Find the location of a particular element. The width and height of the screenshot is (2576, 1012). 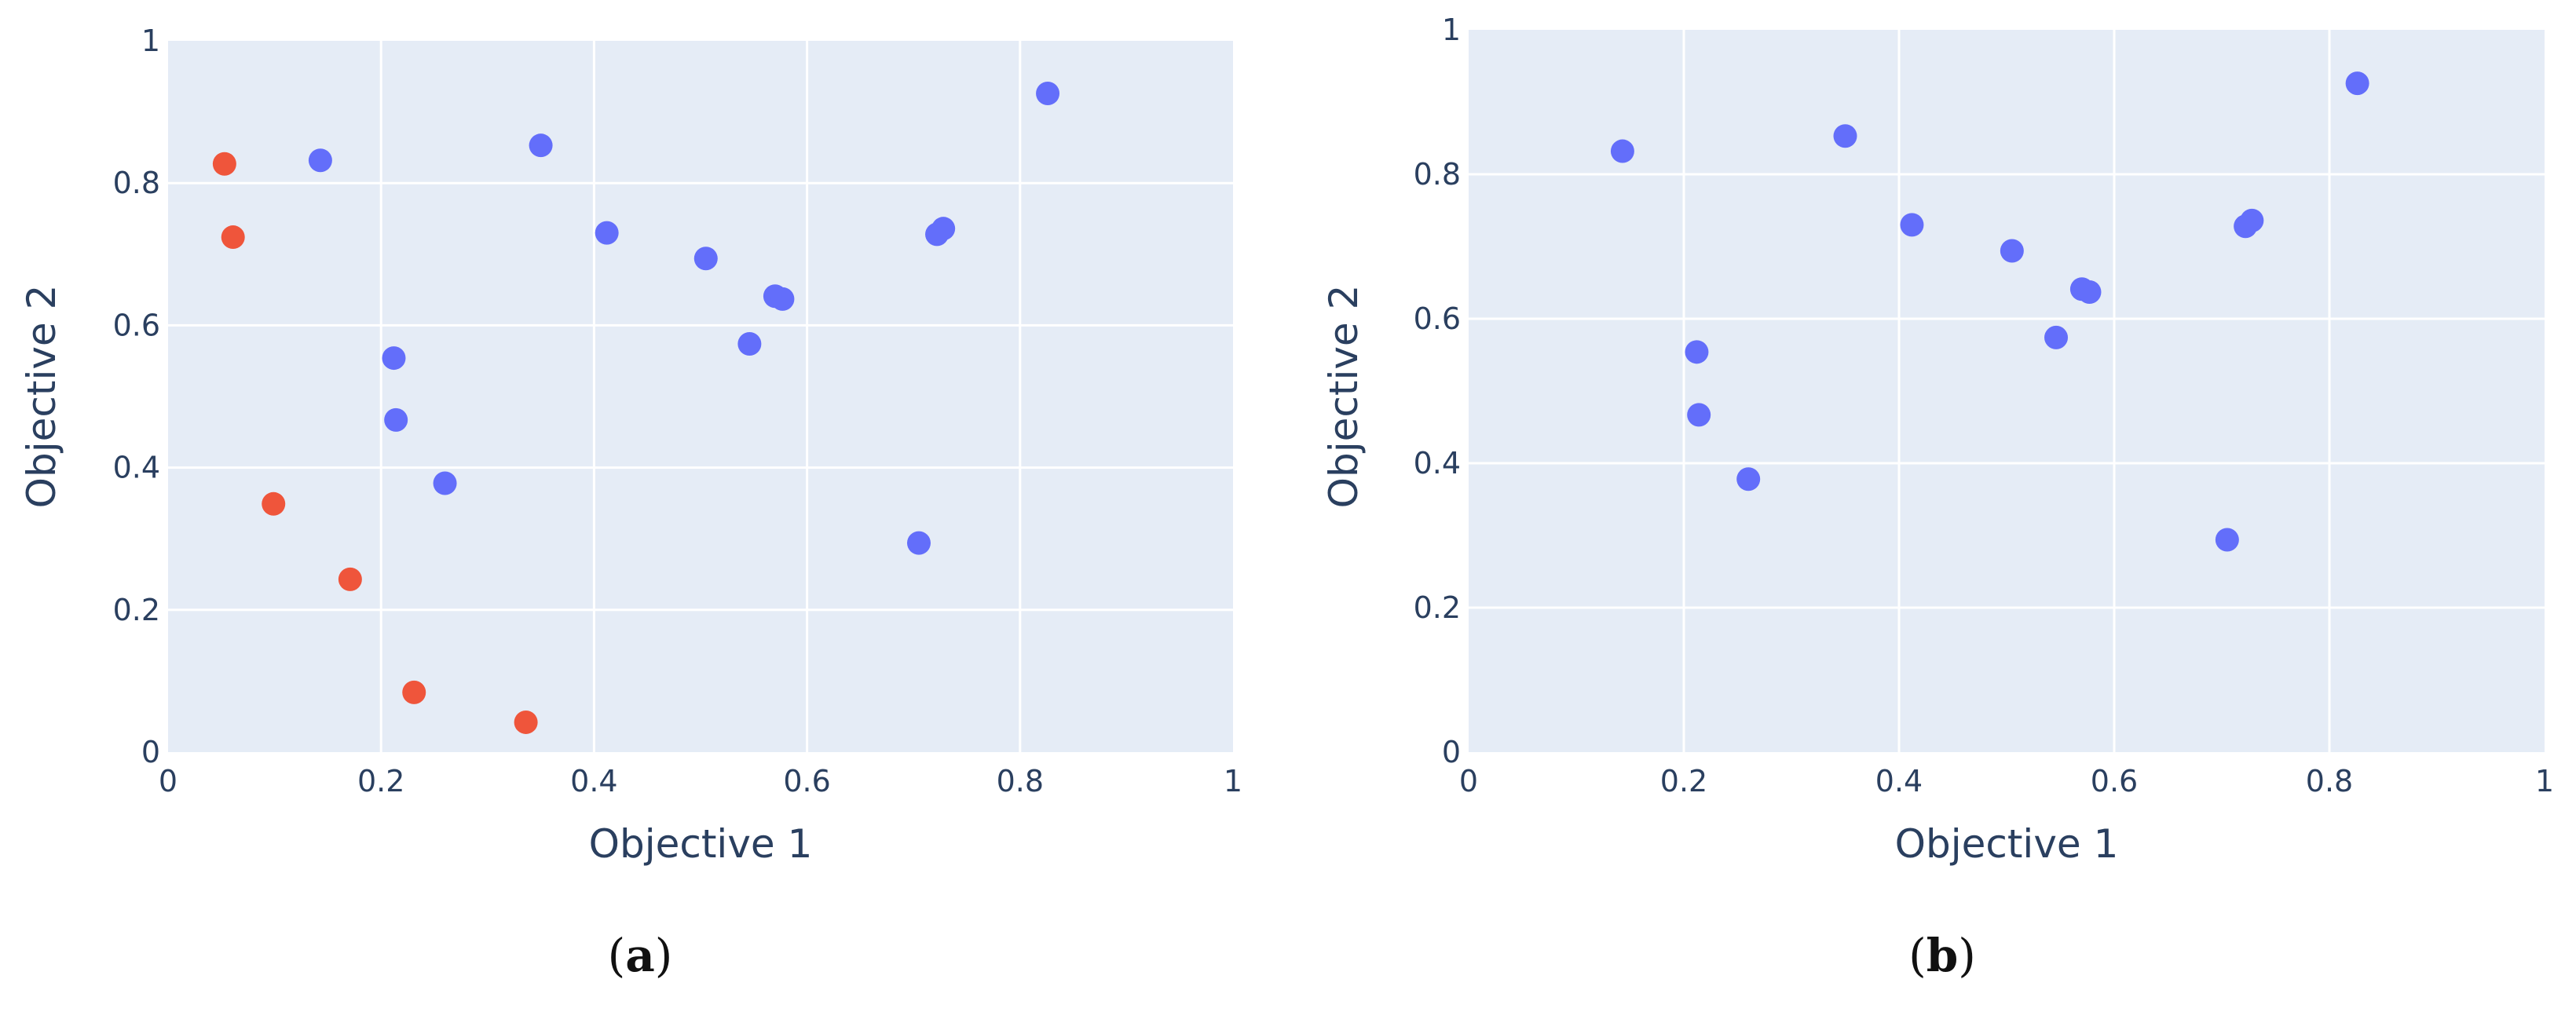

y-tick-labels-a: 0 0.2 0.4 0.6 0.8 1 is located at coordinates (136, 397).